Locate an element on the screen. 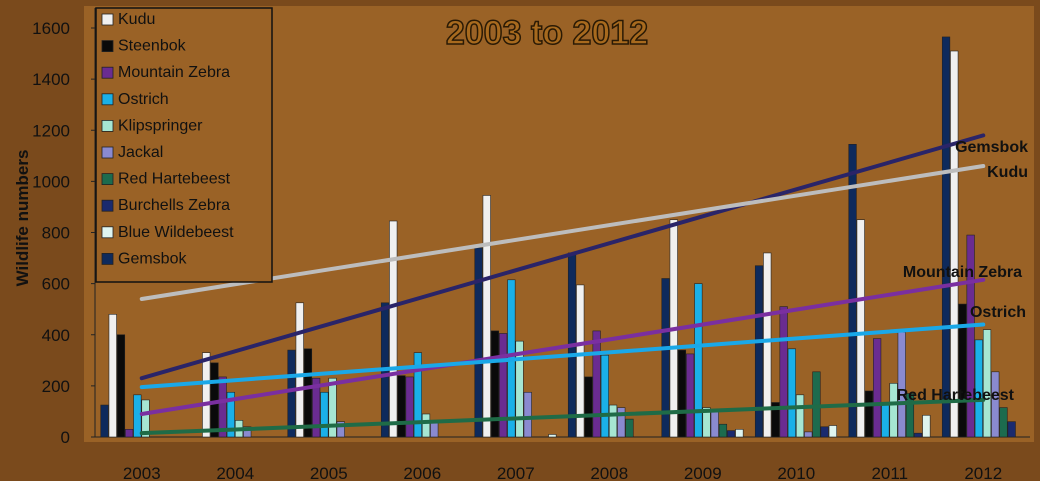 This screenshot has width=1040, height=481. legend-entry: Kudu is located at coordinates (136, 19).